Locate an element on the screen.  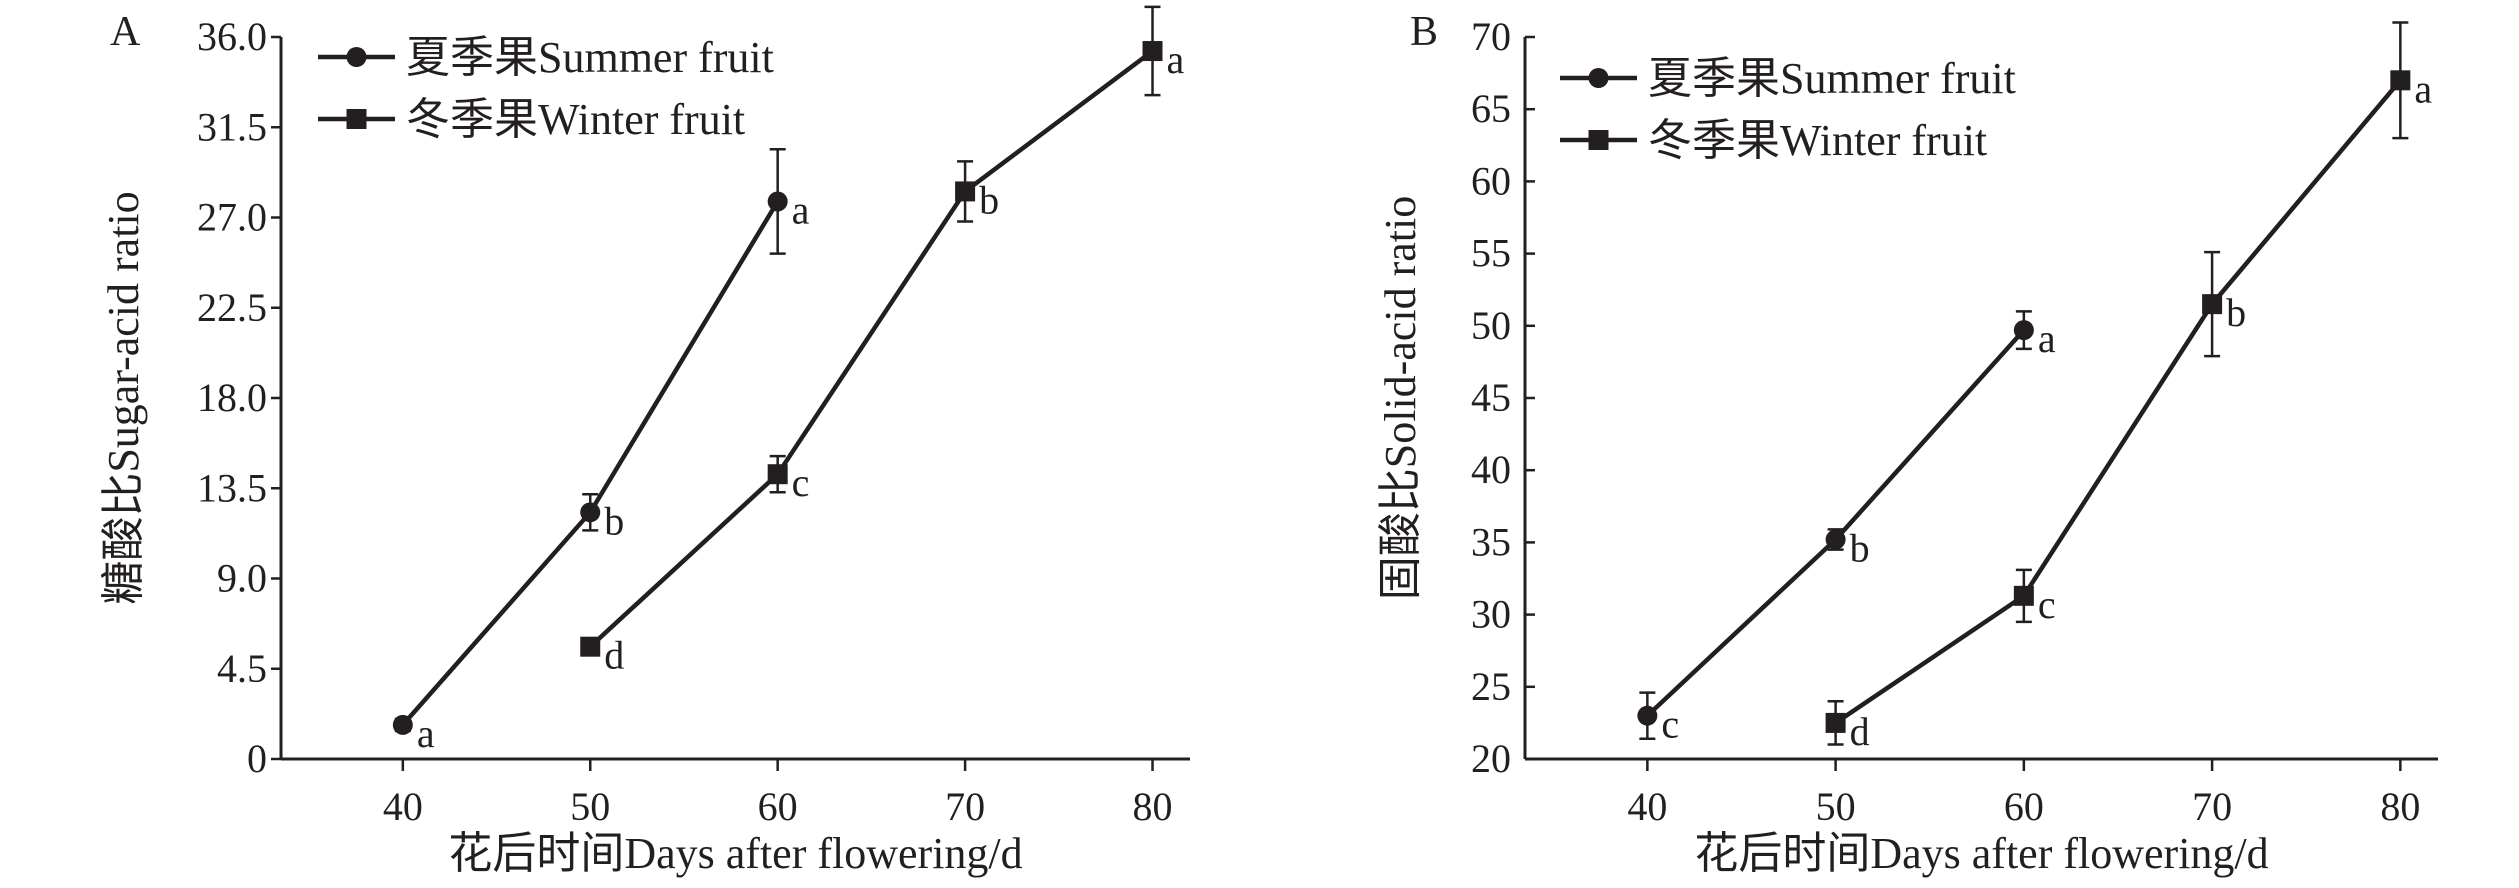
panel-letter: B is located at coordinates (1424, 32).